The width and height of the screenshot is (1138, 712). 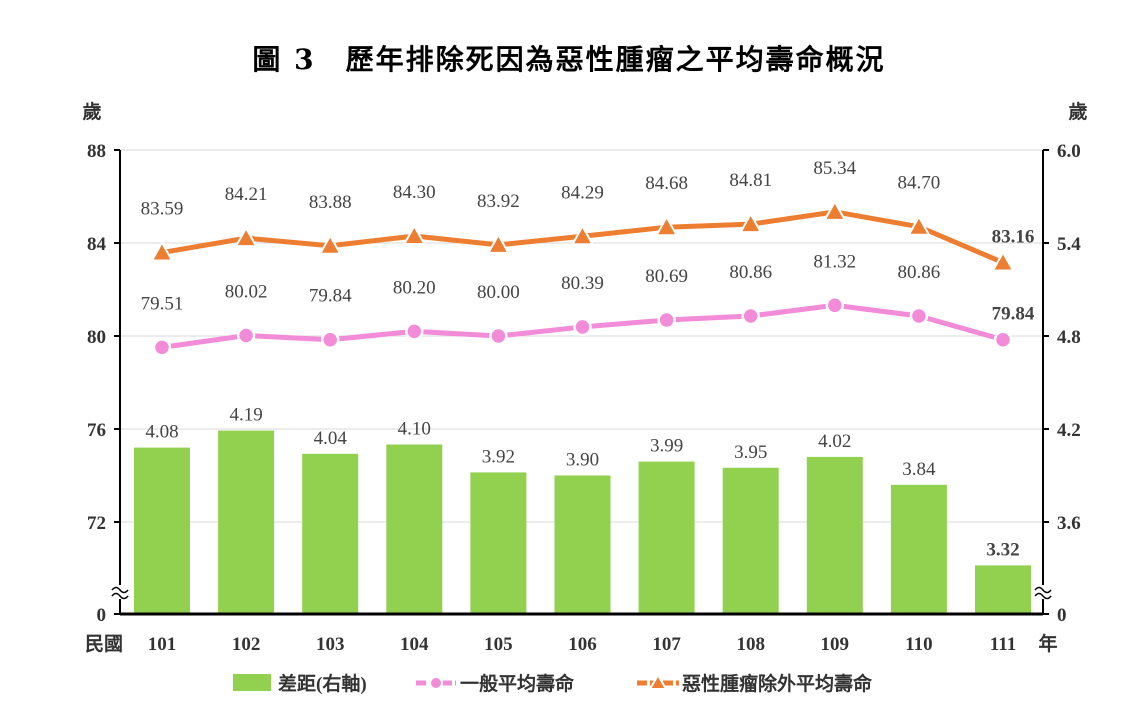 I want to click on x-tick-label: 103, so click(x=330, y=644).